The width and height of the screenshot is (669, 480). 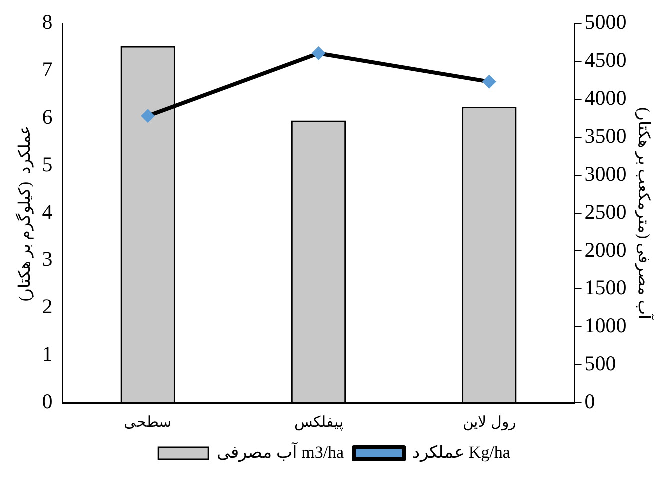 What do you see at coordinates (47, 354) in the screenshot?
I see `y-tick-label: 1` at bounding box center [47, 354].